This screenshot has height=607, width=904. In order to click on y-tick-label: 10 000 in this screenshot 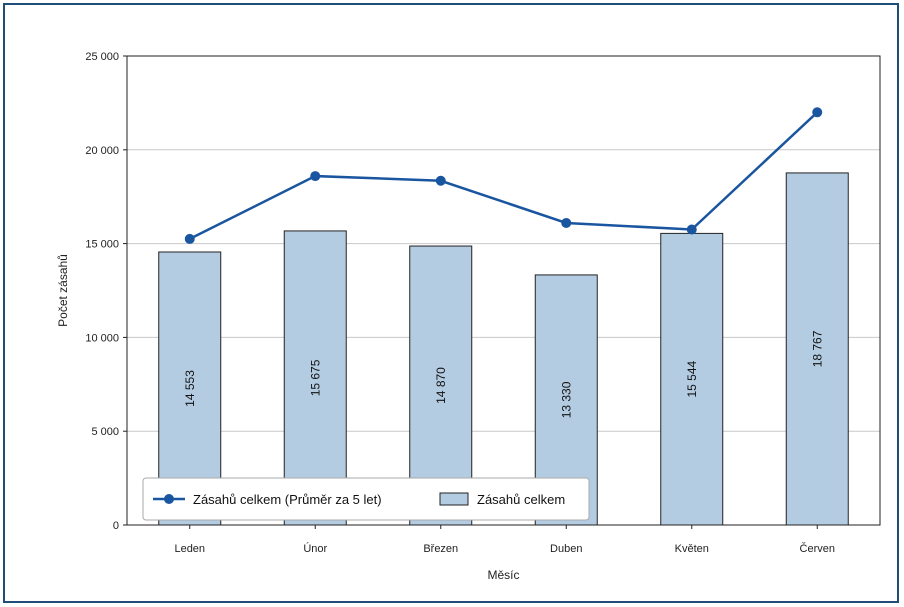, I will do `click(102, 338)`.